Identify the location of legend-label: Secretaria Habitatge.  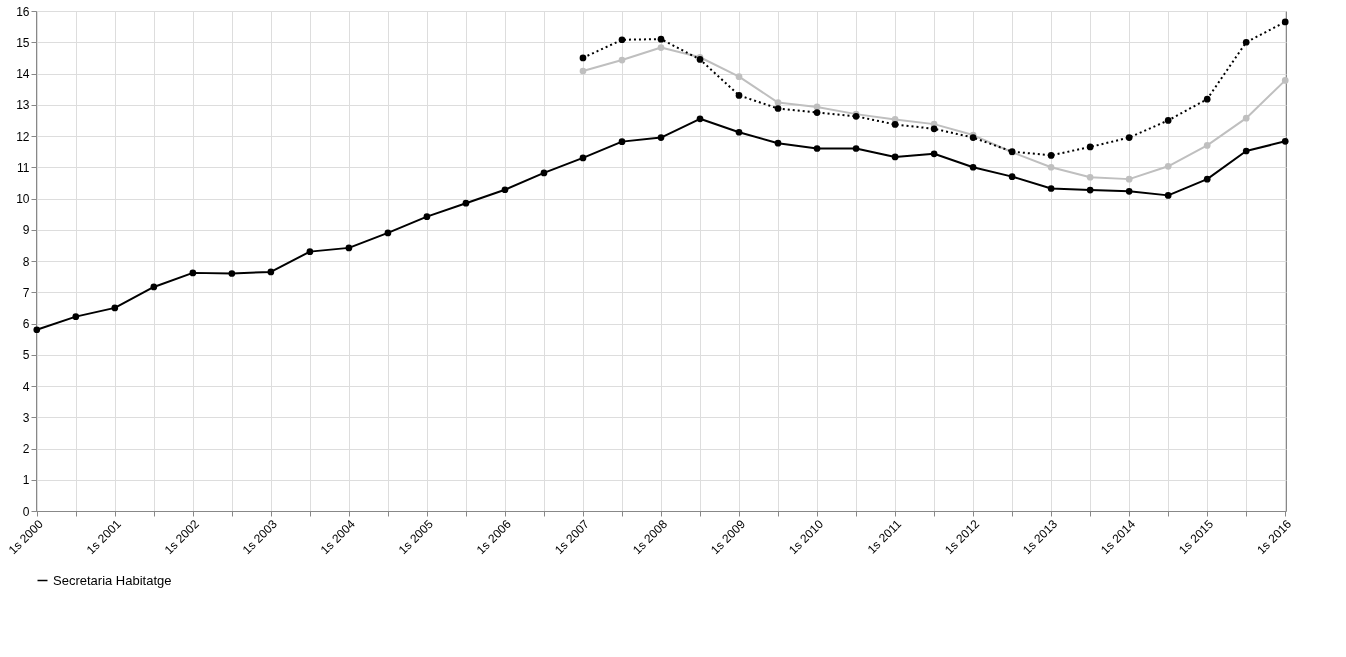
(112, 580).